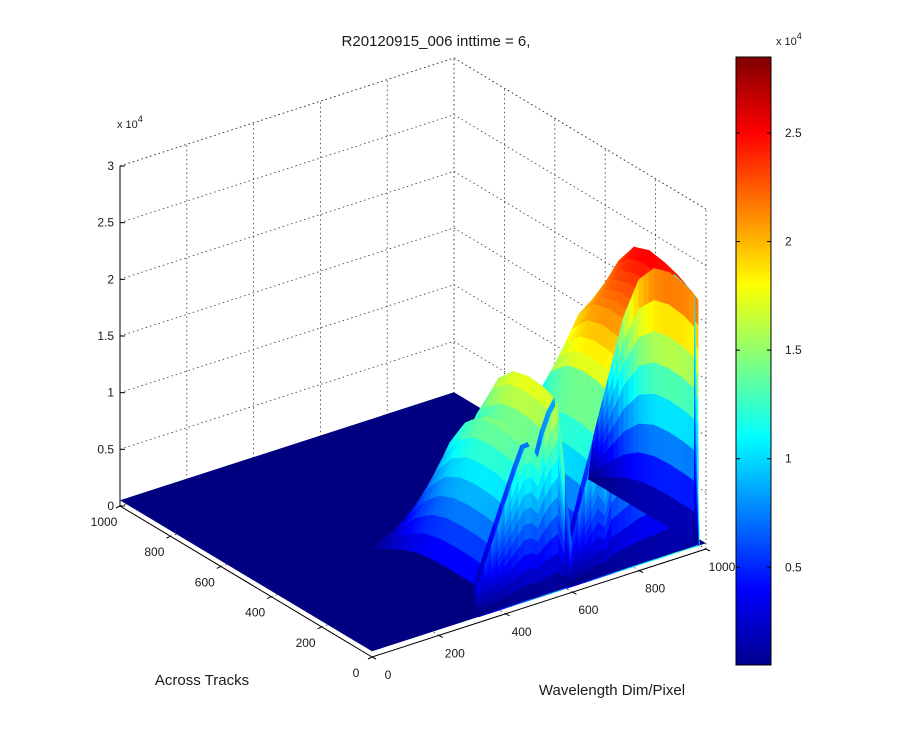 Image resolution: width=900 pixels, height=750 pixels. What do you see at coordinates (110, 393) in the screenshot?
I see `z-tick-label: 1` at bounding box center [110, 393].